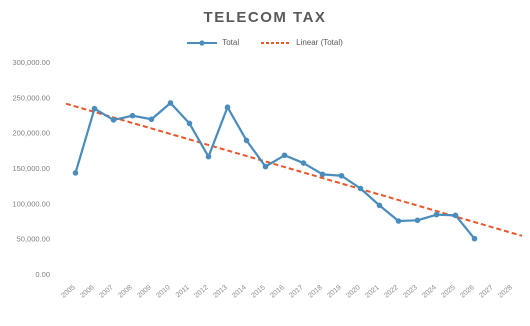 This screenshot has width=530, height=326. What do you see at coordinates (163, 291) in the screenshot?
I see `x-tick-label: 2010` at bounding box center [163, 291].